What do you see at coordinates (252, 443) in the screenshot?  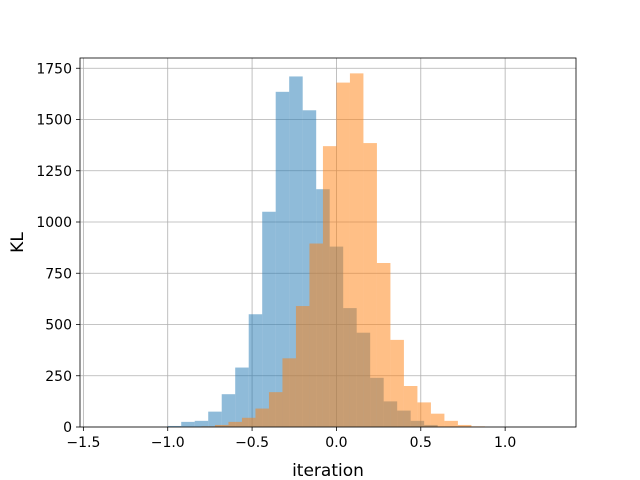 I see `x-tick-label: −0.5` at bounding box center [252, 443].